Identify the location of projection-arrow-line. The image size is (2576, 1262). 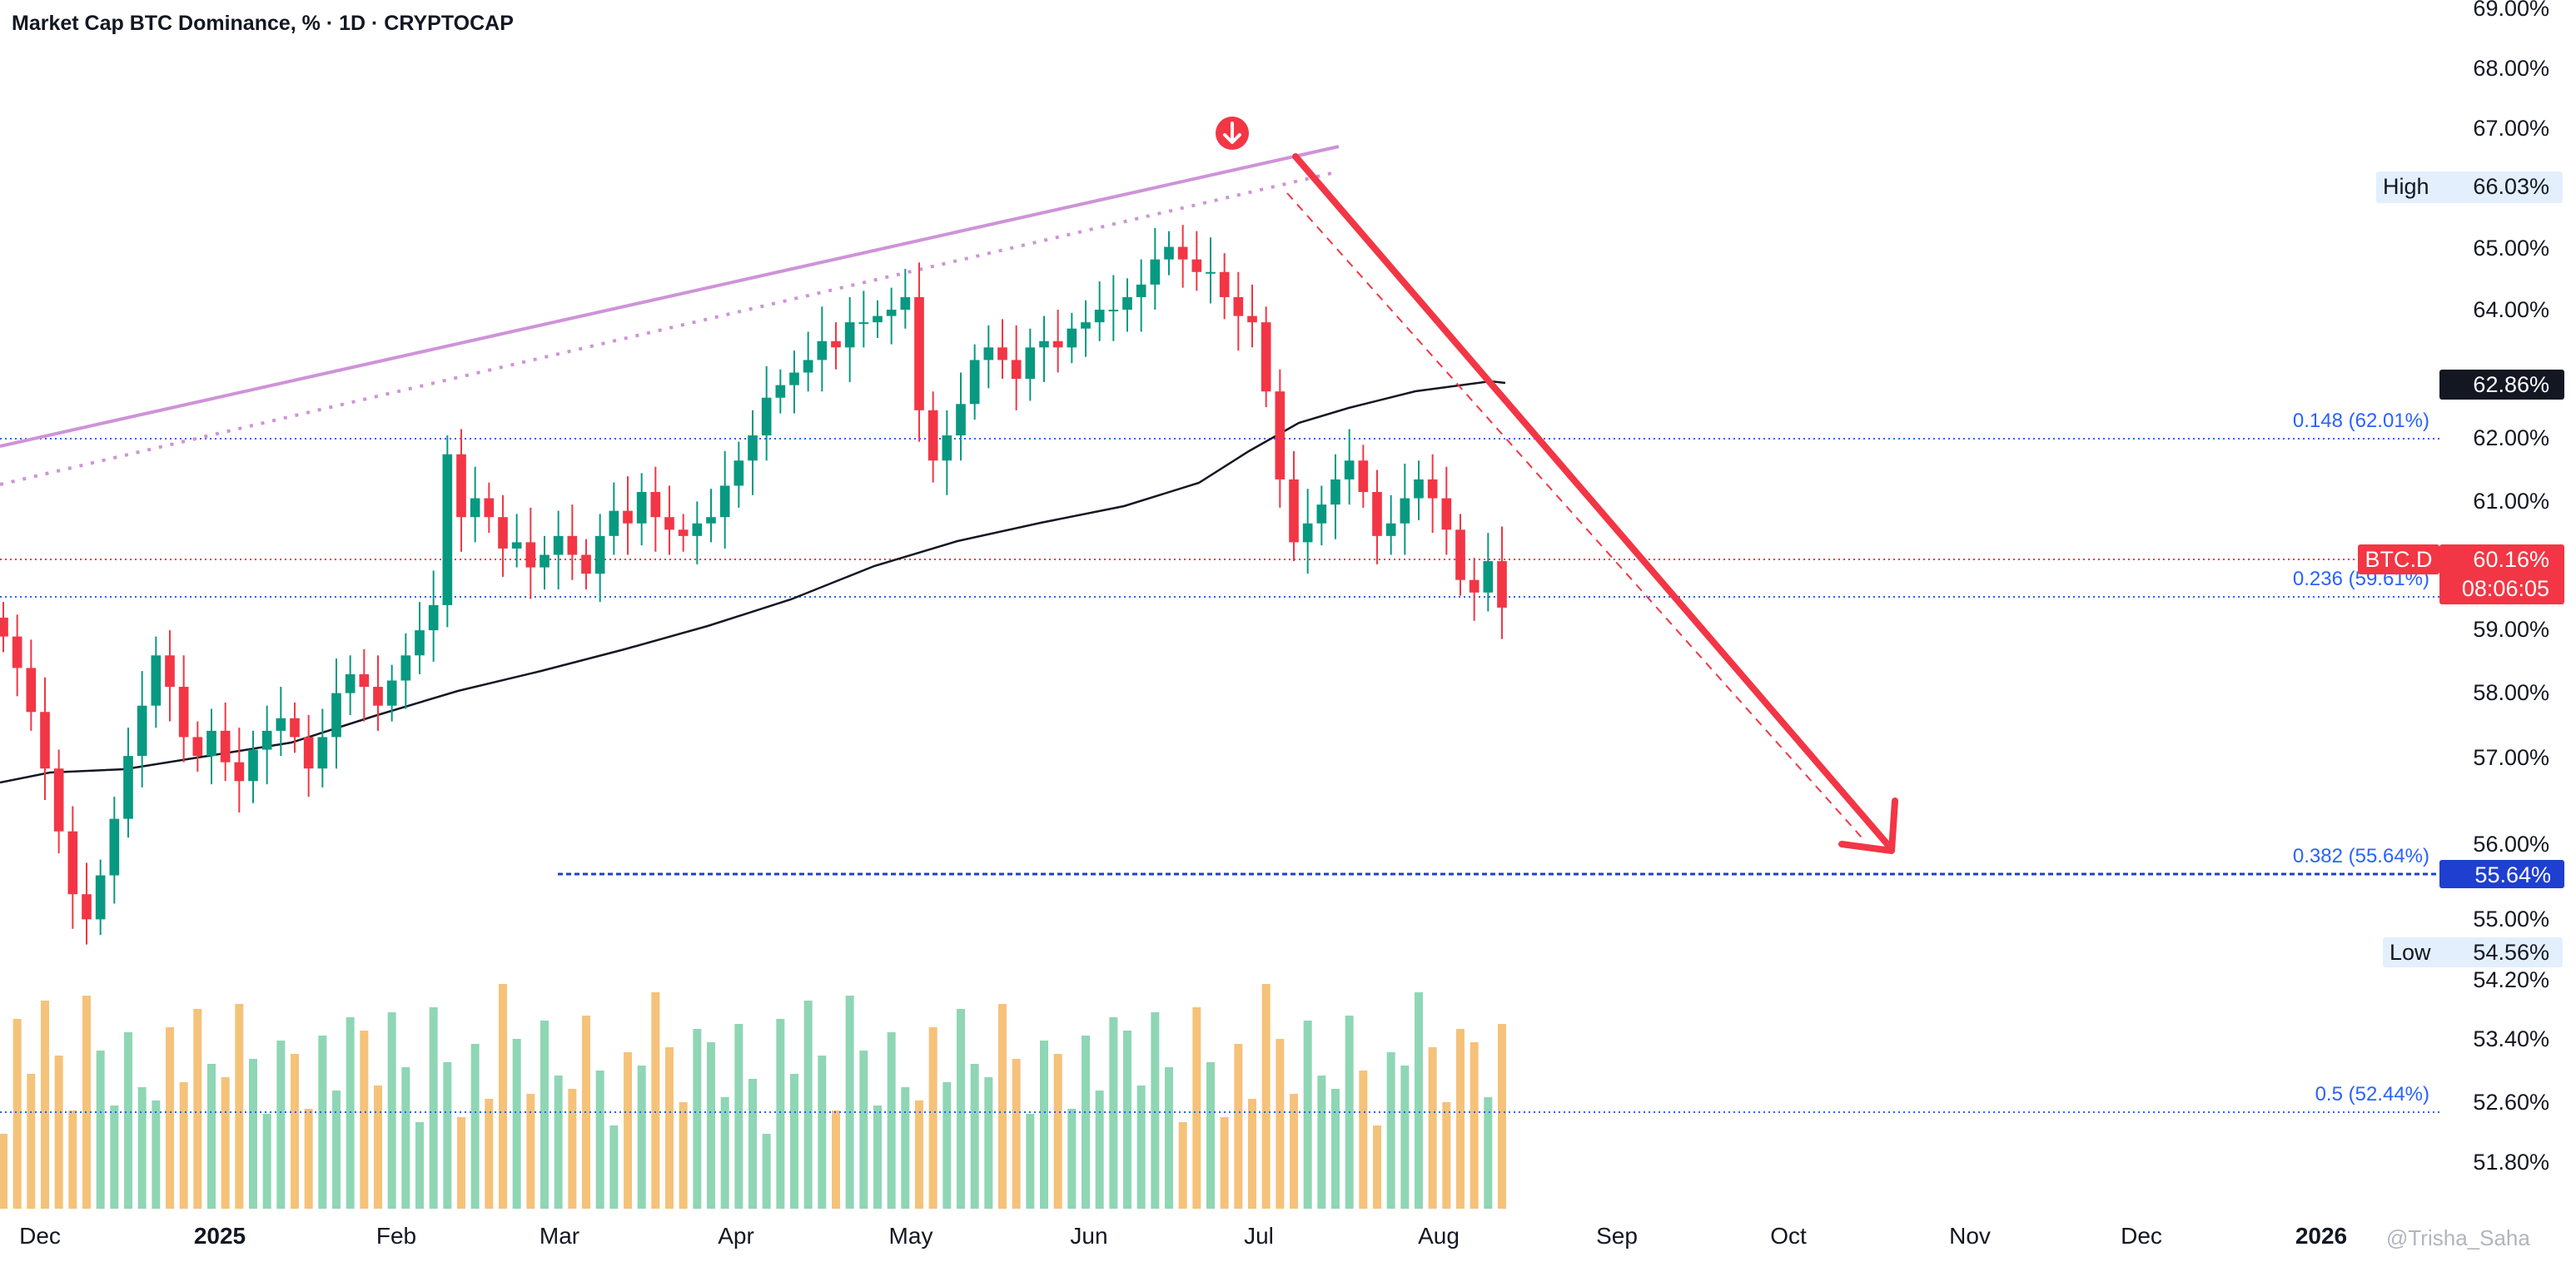
(1593, 503).